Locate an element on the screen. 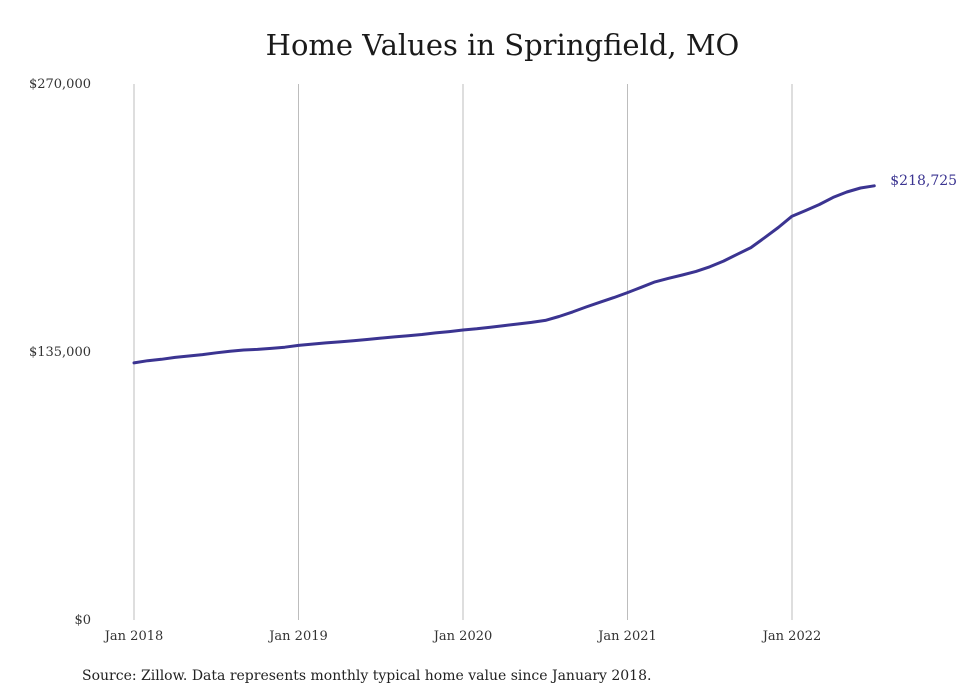  x-tick-label: Jan 2020 is located at coordinates (462, 636).